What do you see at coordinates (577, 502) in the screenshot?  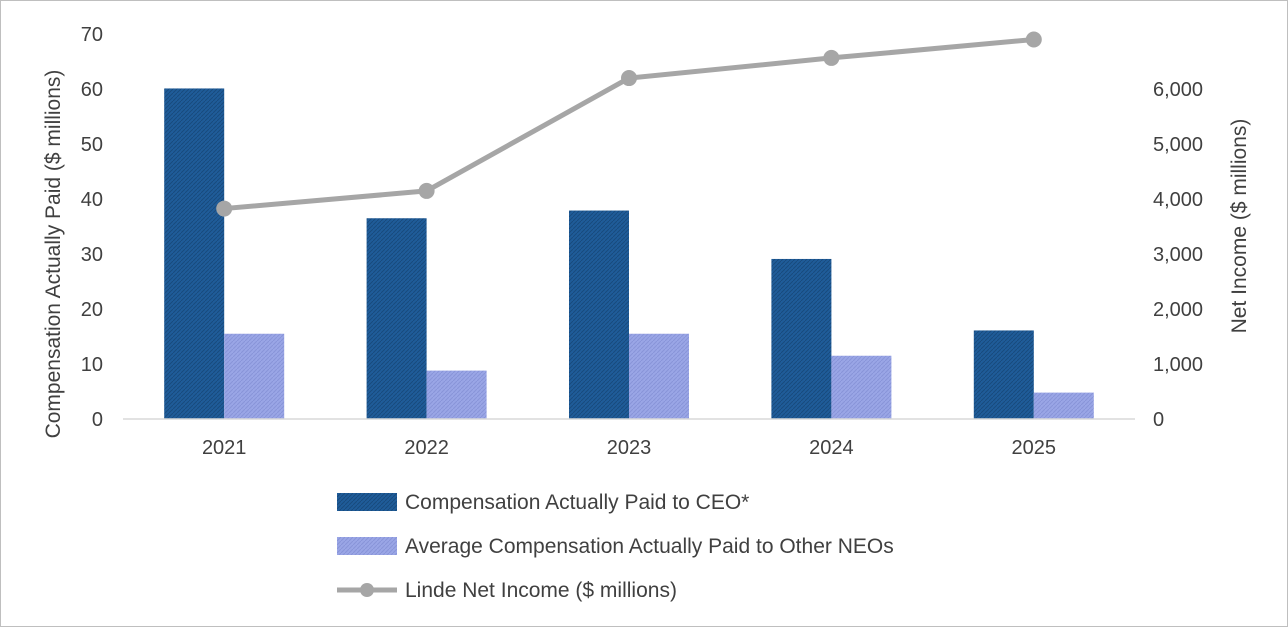 I see `legend-label-ceo: Compensation Actually Paid to CEO*` at bounding box center [577, 502].